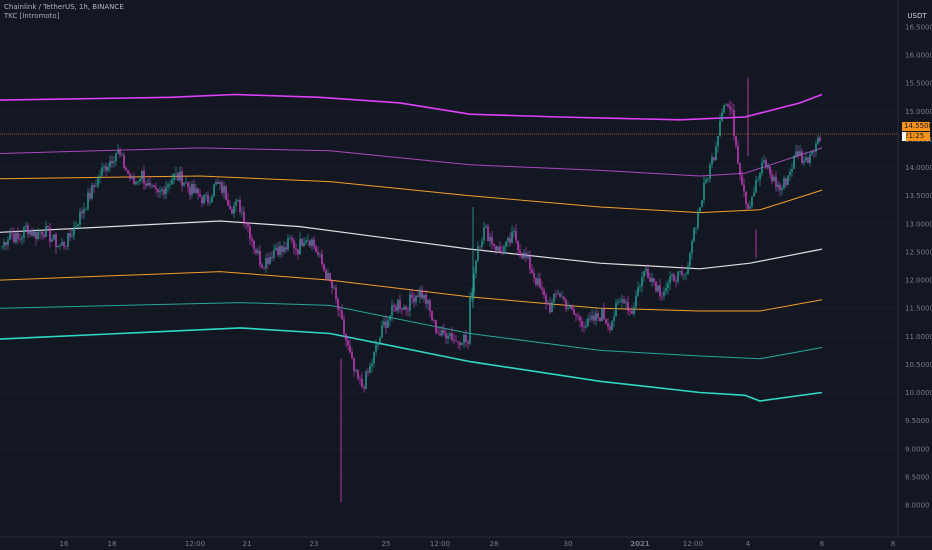 The height and width of the screenshot is (550, 932). What do you see at coordinates (411, 194) in the screenshot?
I see `band-upper-mid` at bounding box center [411, 194].